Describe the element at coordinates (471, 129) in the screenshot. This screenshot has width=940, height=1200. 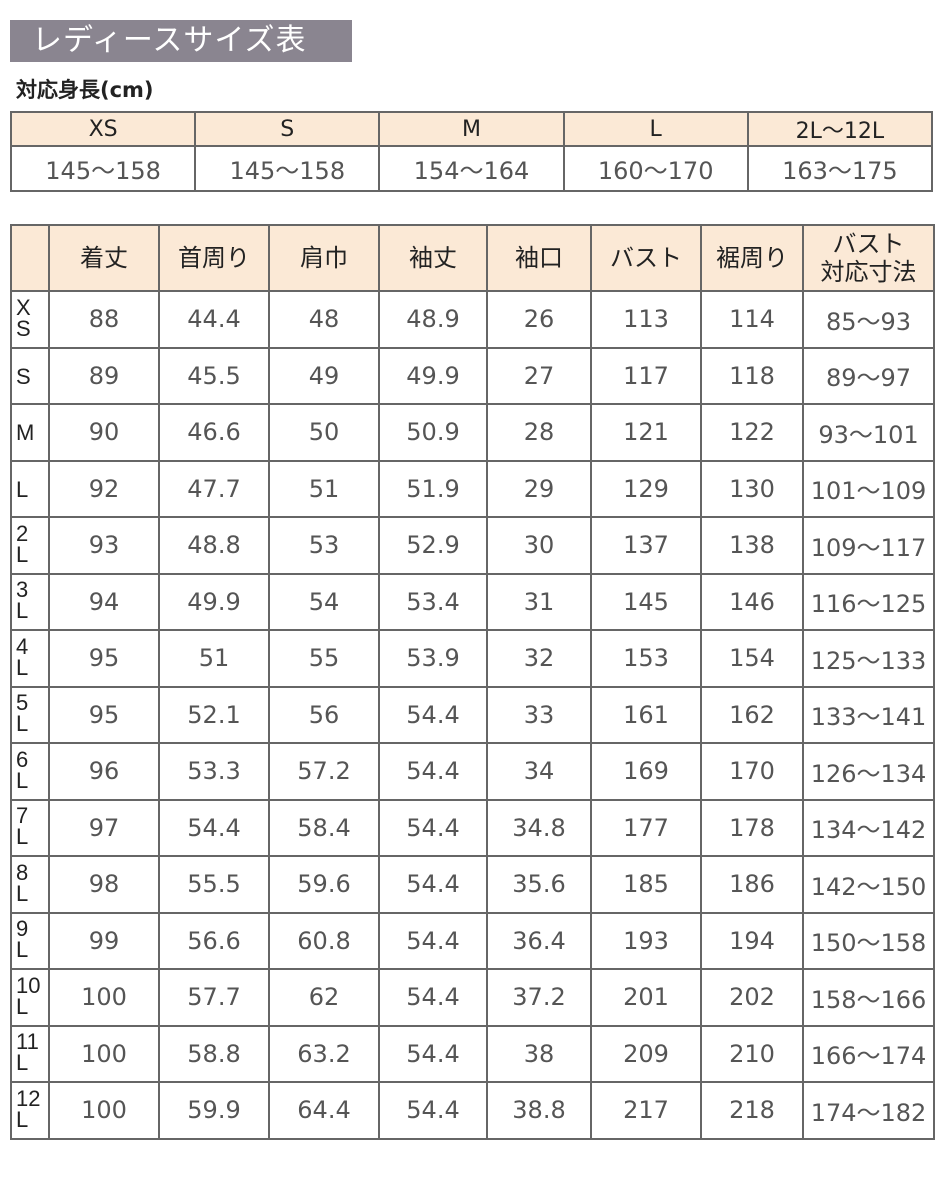
I see `height-size-header: M` at that location.